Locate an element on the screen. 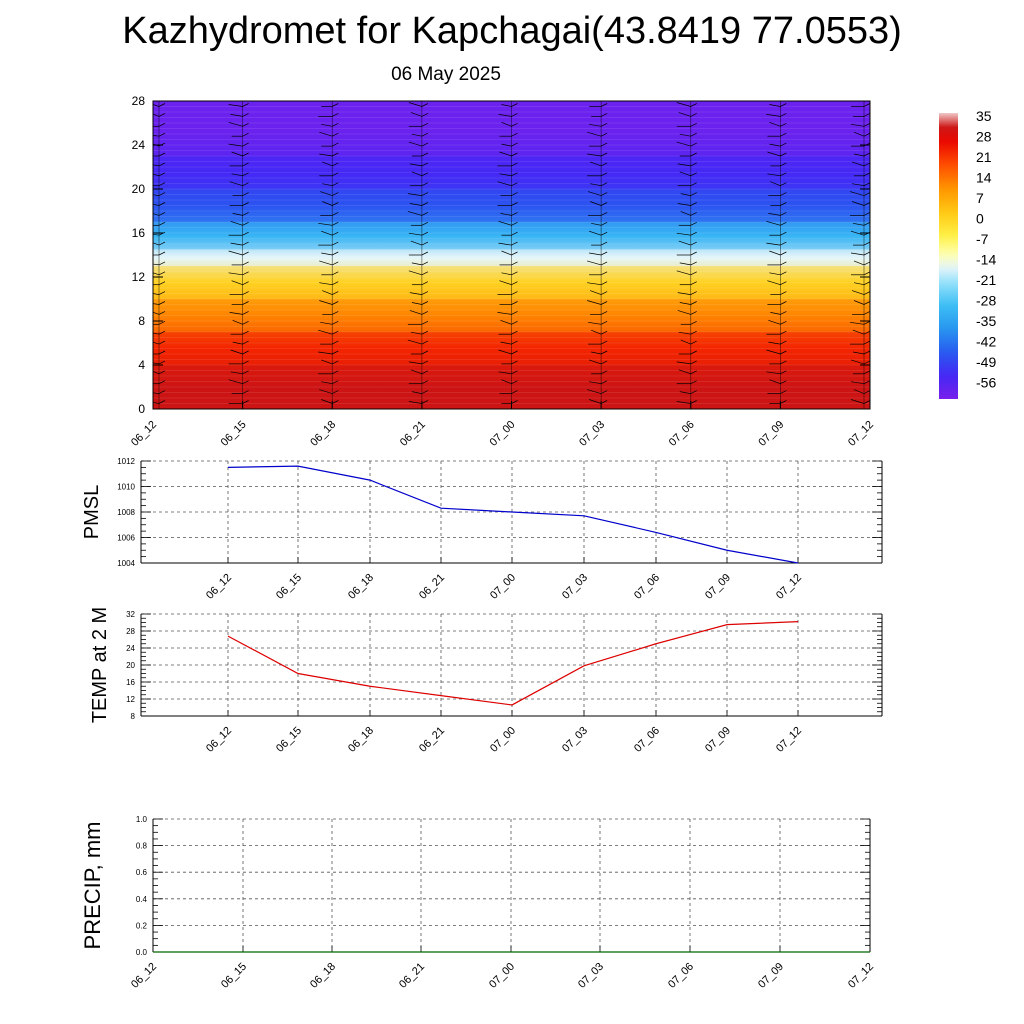  colorbar: 35 28 21 14 7 0 -7 -14 -21 -28 -35 -42 -49 -56 is located at coordinates (967, 253).